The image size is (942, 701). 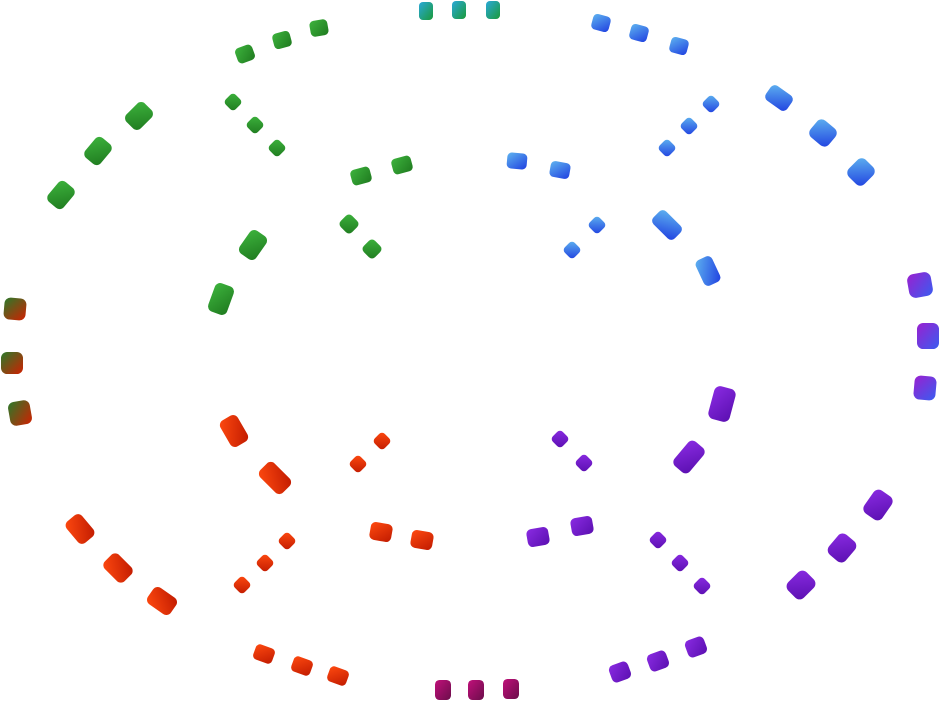 I want to click on blue-violet-dash-group, so click(x=923, y=336).